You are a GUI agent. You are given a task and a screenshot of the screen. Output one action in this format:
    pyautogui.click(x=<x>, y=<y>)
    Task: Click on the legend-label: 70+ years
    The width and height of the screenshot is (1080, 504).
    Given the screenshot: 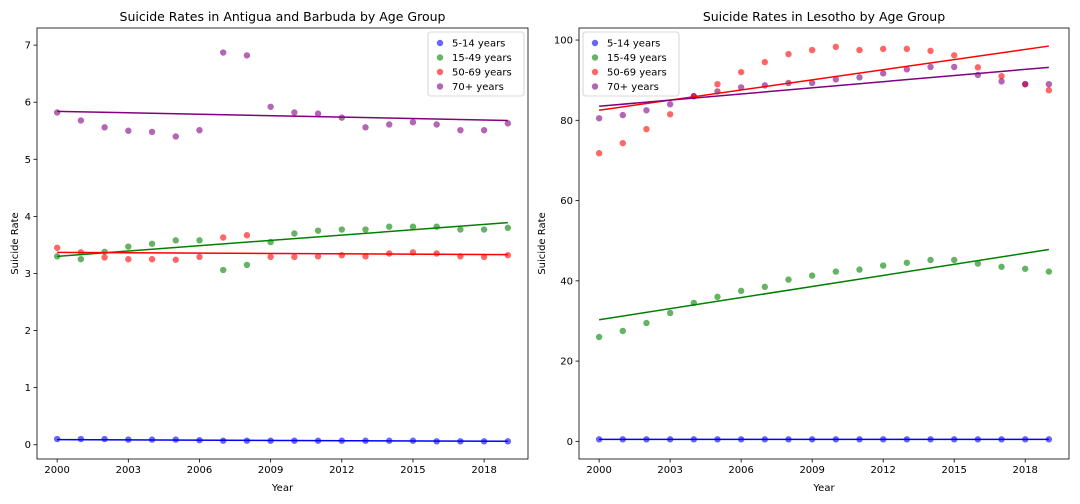 What is the action you would take?
    pyautogui.click(x=633, y=87)
    